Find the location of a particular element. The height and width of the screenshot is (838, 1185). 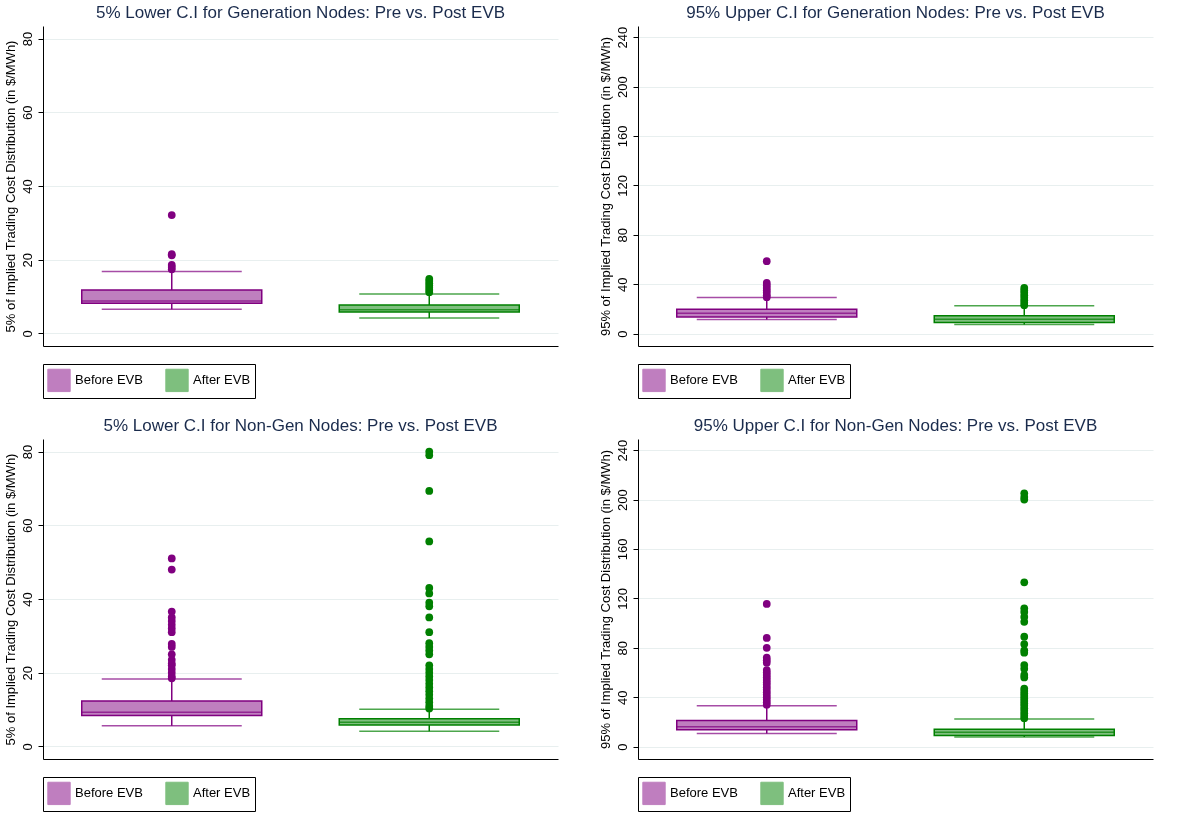

chart-title: 95% Upper C.I for Non-Gen Nodes: Pre vs. Post EVB is located at coordinates (895, 425).